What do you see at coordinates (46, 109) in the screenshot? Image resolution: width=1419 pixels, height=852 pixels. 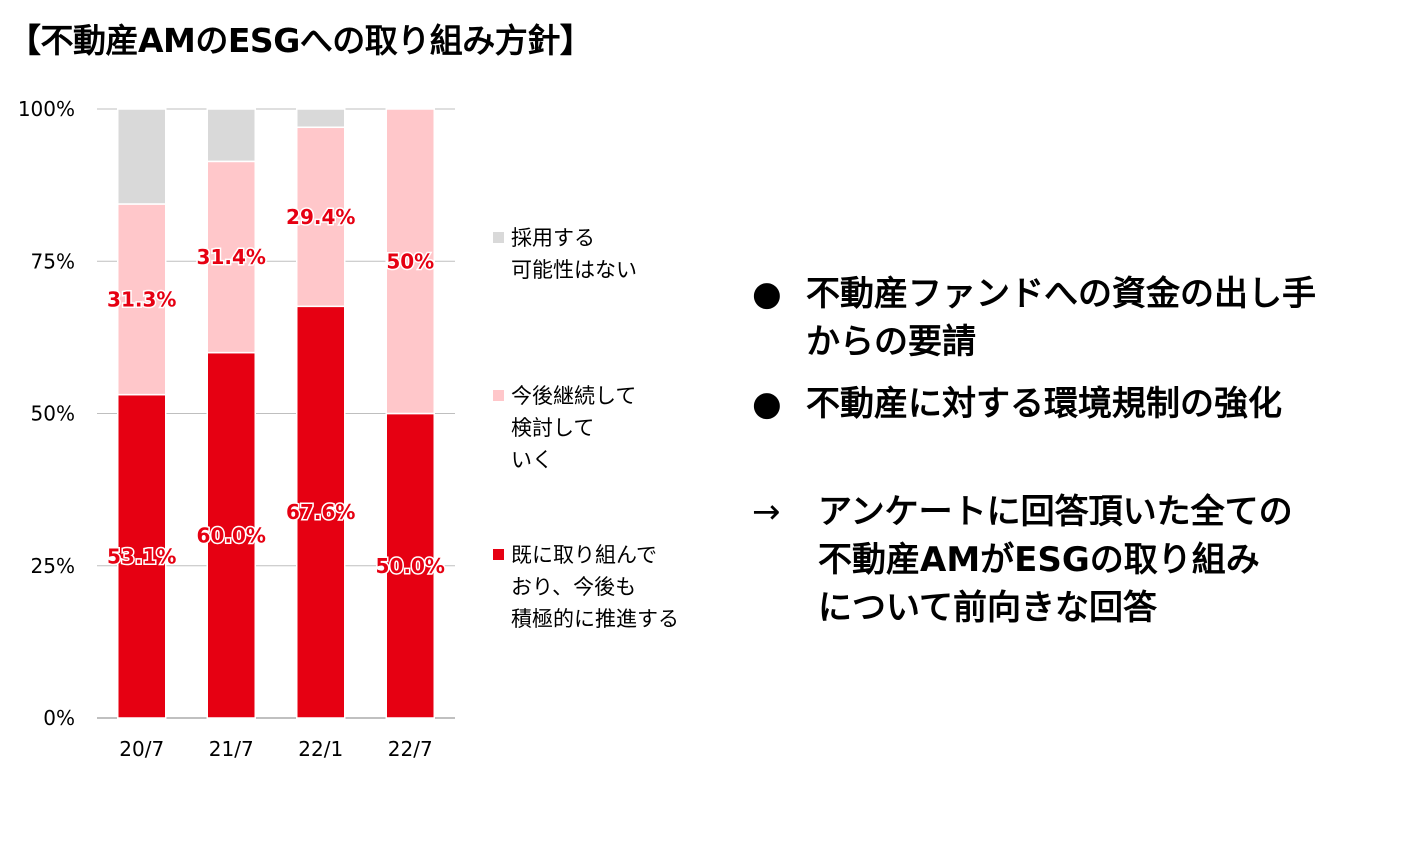 I see `y-tick-label: 100%` at bounding box center [46, 109].